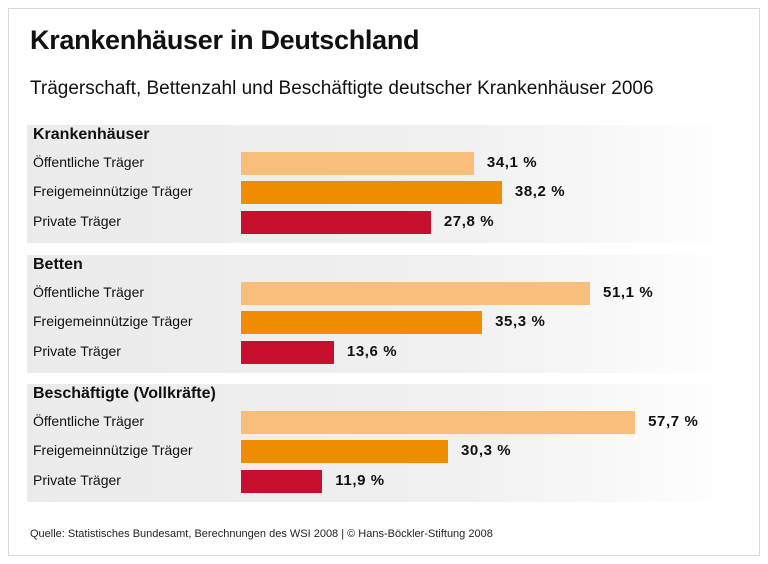 This screenshot has height=564, width=768. What do you see at coordinates (628, 292) in the screenshot?
I see `value-label-oeffentliche-traeger: 51,1 %` at bounding box center [628, 292].